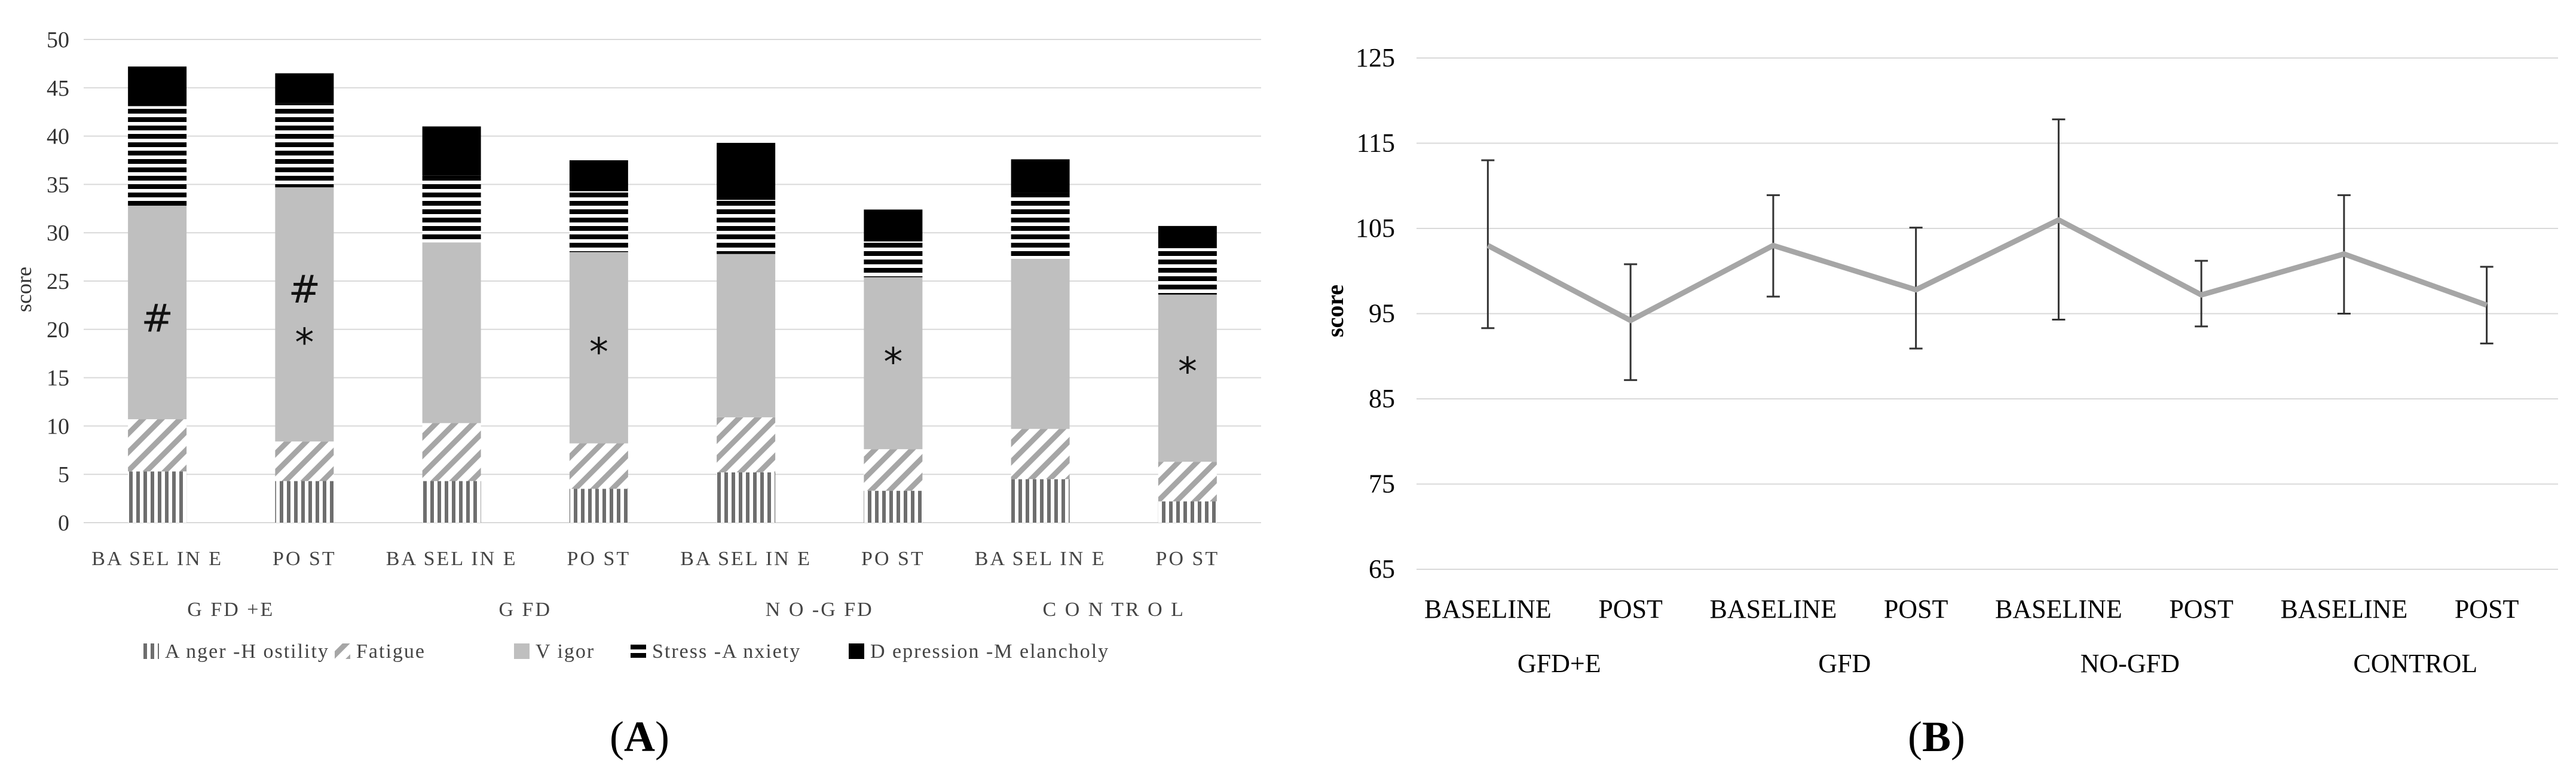 The width and height of the screenshot is (2576, 772). I want to click on a-y-tick-label: 0, so click(63, 523).